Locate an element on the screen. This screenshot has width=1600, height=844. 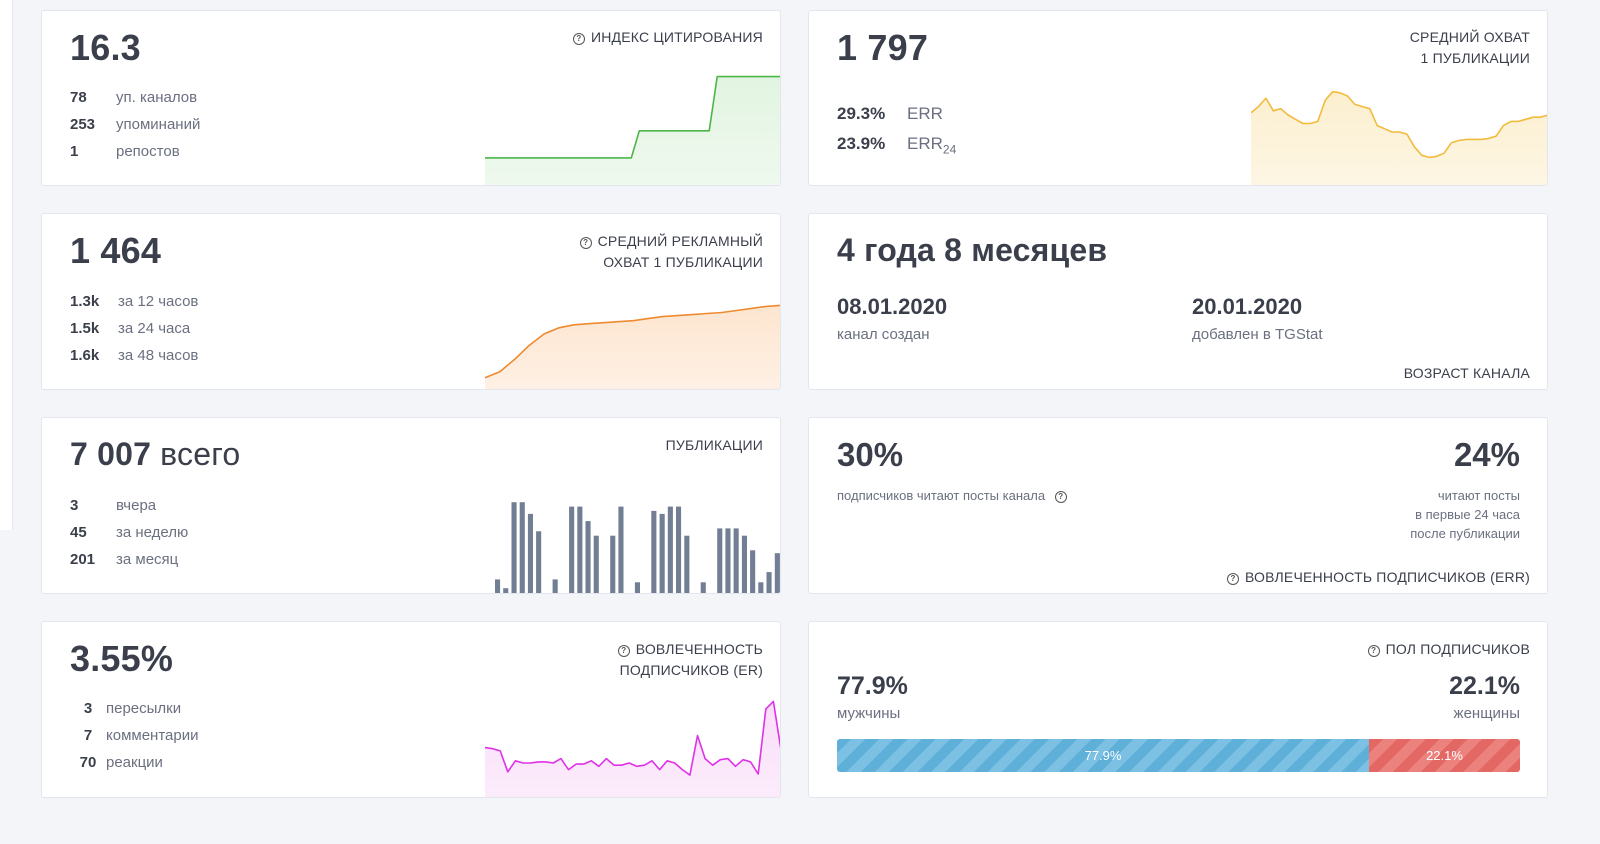
publications-stats: 3 вчера 45 за неделю 201 за месяц is located at coordinates (129, 532).